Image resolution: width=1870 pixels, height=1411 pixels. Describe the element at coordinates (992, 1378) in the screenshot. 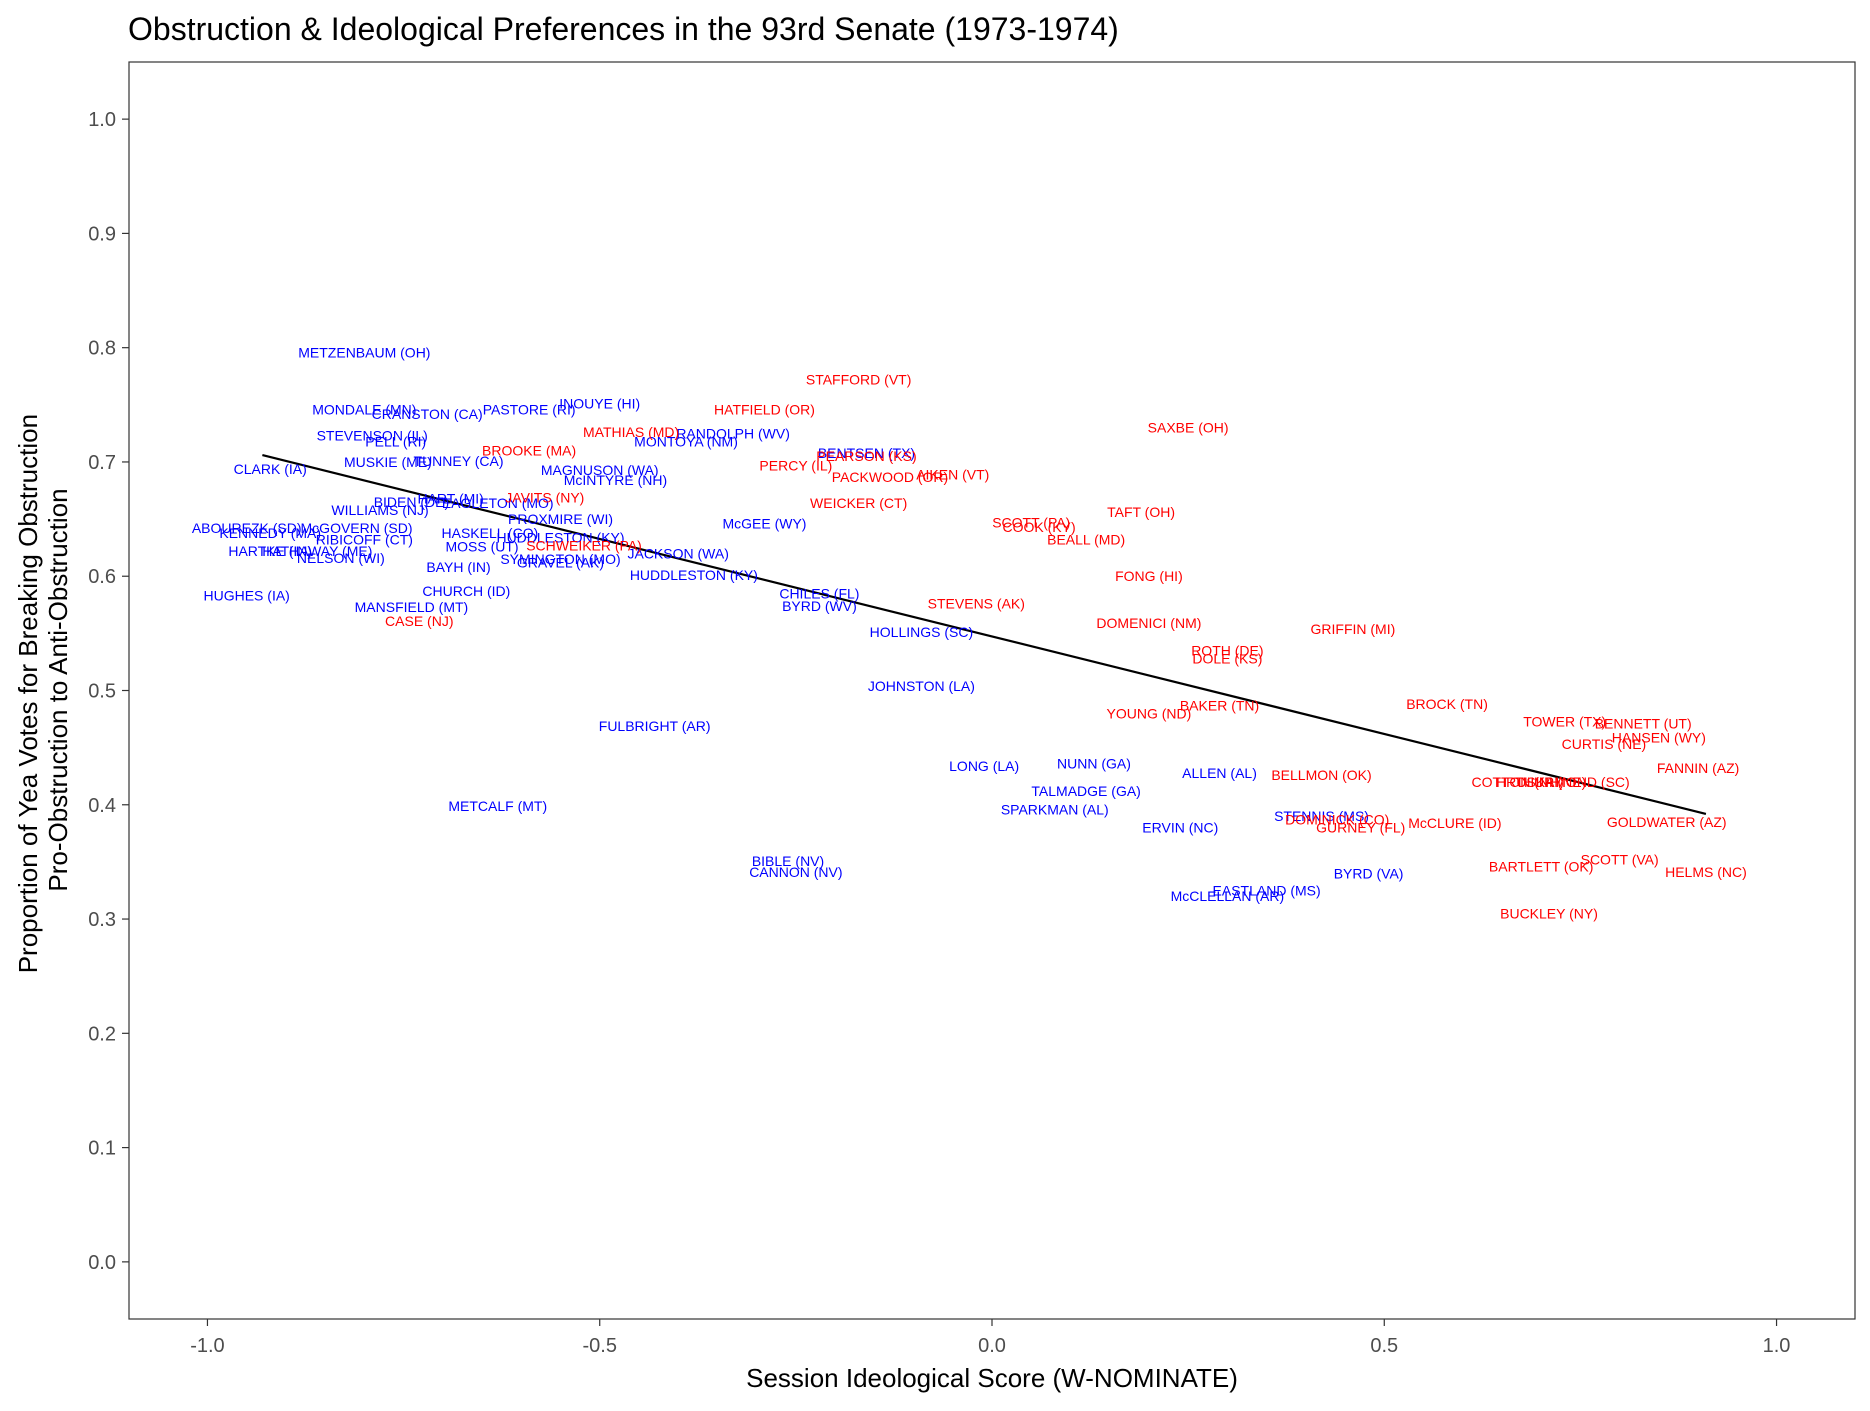

I see `x-axis-title: Session Ideological Score (W-NOMINATE)` at that location.